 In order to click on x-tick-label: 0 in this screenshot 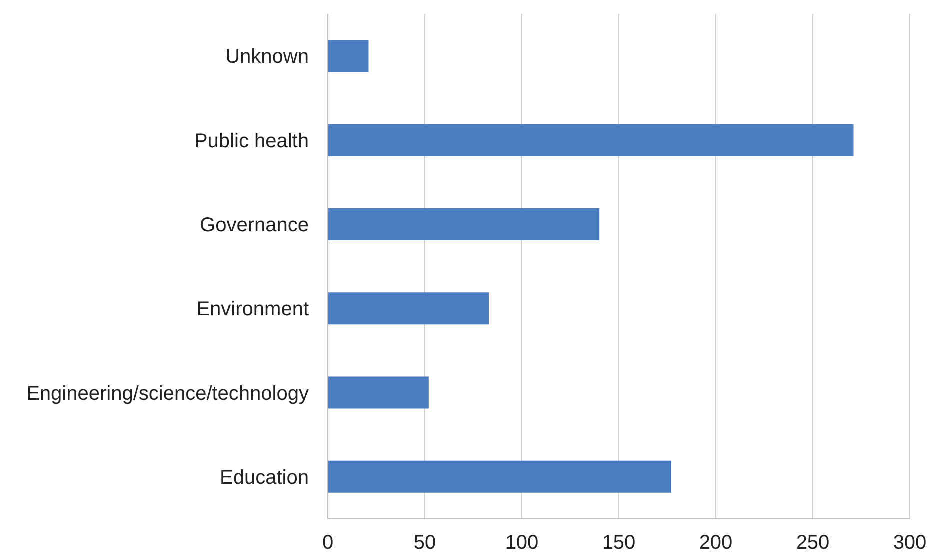, I will do `click(328, 543)`.